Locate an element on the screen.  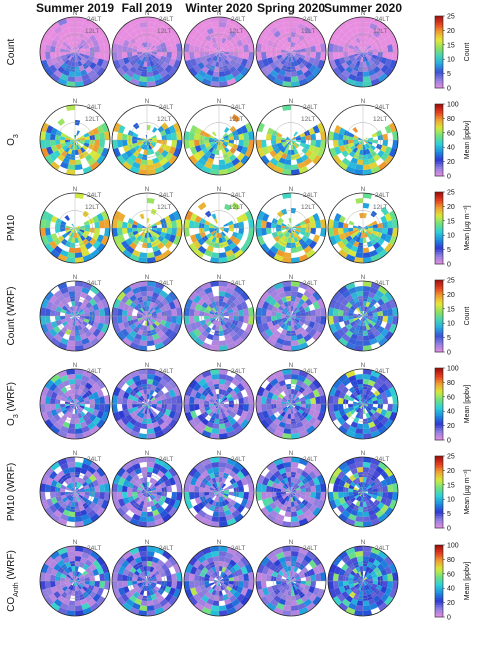
lt-label: 12LT is located at coordinates (164, 207).